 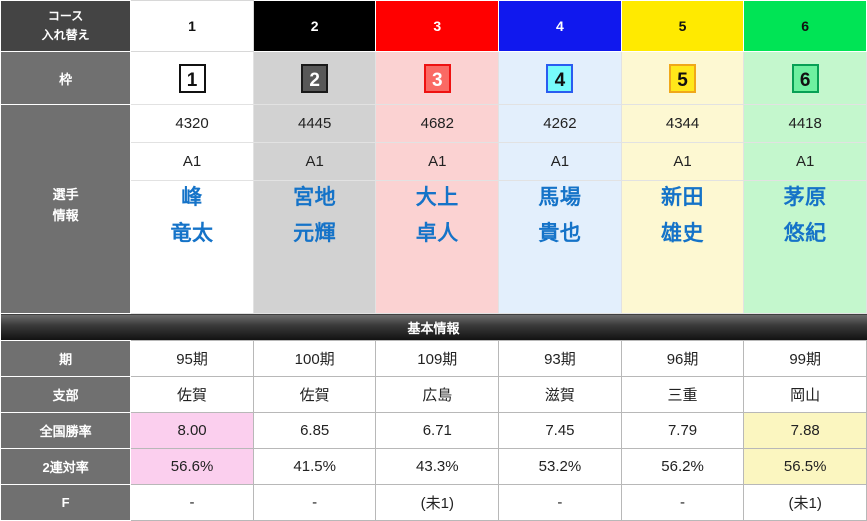 What do you see at coordinates (805, 197) in the screenshot?
I see `racer-surname-6: 茅原` at bounding box center [805, 197].